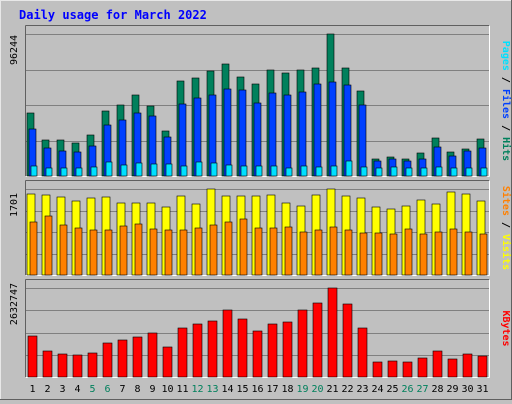 The image size is (512, 404). What do you see at coordinates (242, 389) in the screenshot?
I see `x-tick-label-day-15: 15` at bounding box center [242, 389].